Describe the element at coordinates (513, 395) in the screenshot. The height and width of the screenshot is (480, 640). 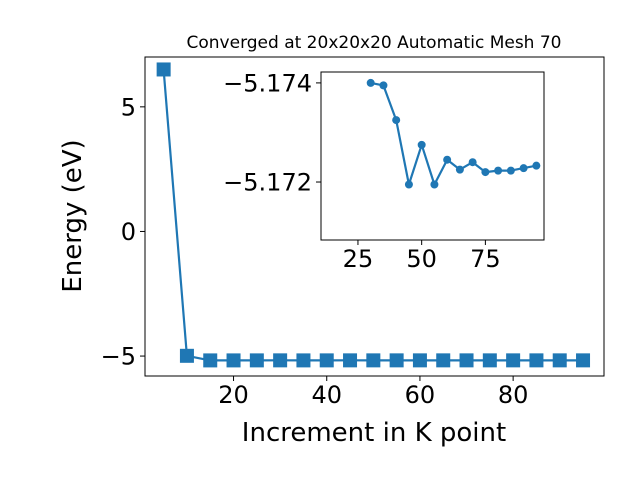
I see `main-x-tick-label: 80` at that location.